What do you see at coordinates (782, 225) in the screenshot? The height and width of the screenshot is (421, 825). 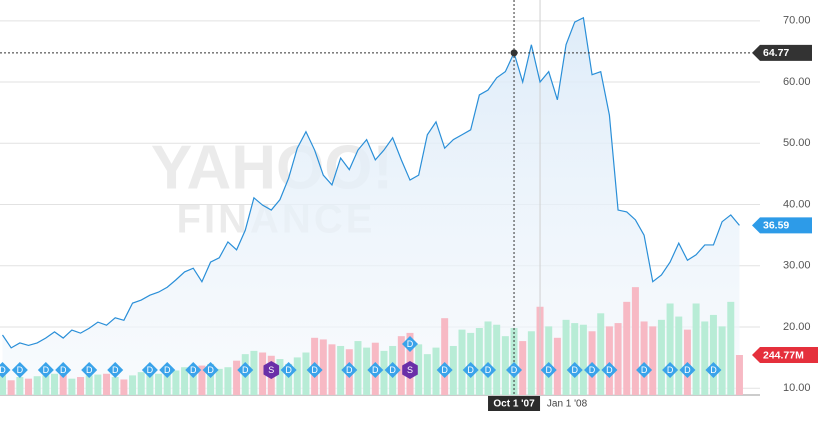 I see `current-price-box` at bounding box center [782, 225].